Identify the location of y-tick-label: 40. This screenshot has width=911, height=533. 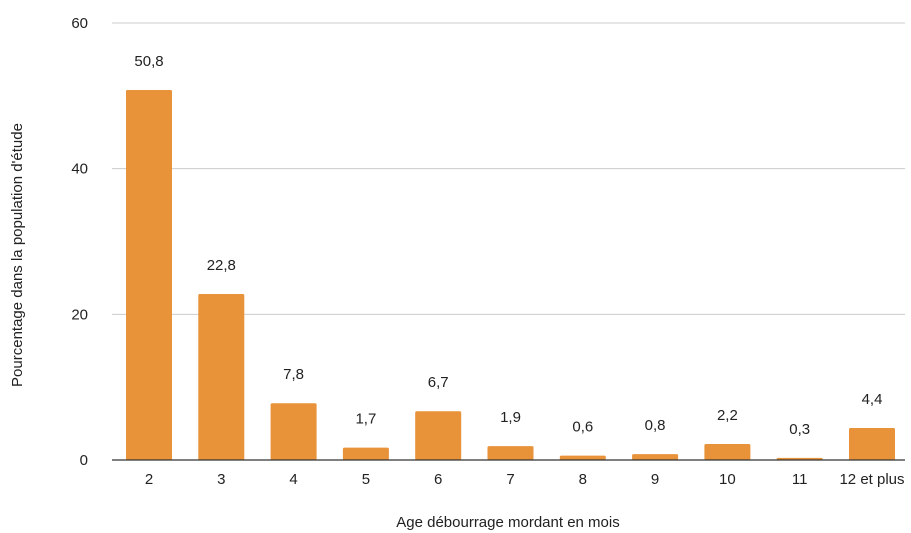
(79, 169).